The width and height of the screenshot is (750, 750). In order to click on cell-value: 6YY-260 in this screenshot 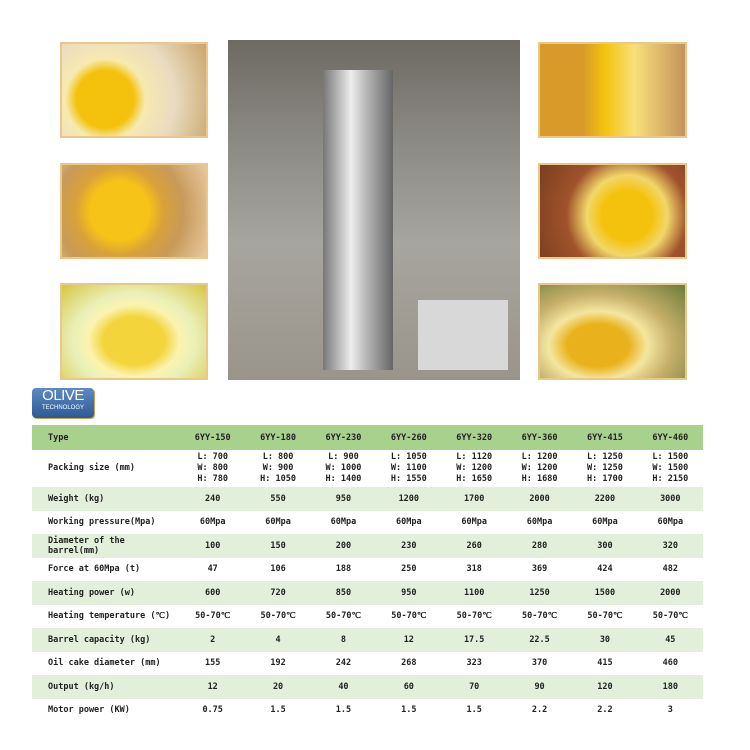, I will do `click(409, 437)`.